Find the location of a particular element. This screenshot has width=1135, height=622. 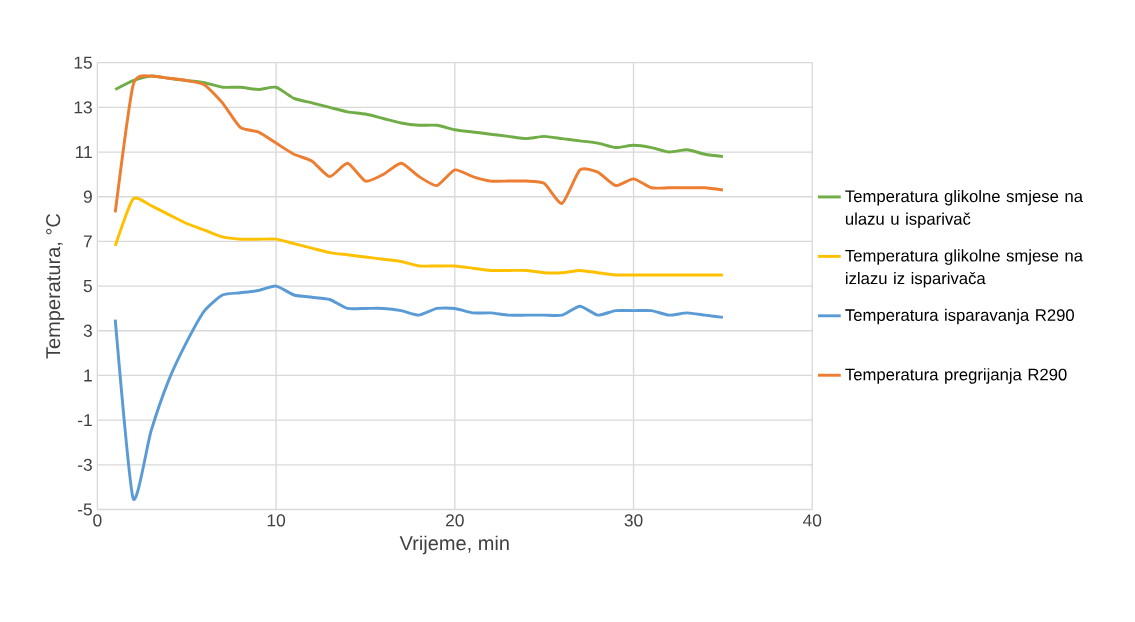

y-axis-title: Temperatura, °C is located at coordinates (55, 286).